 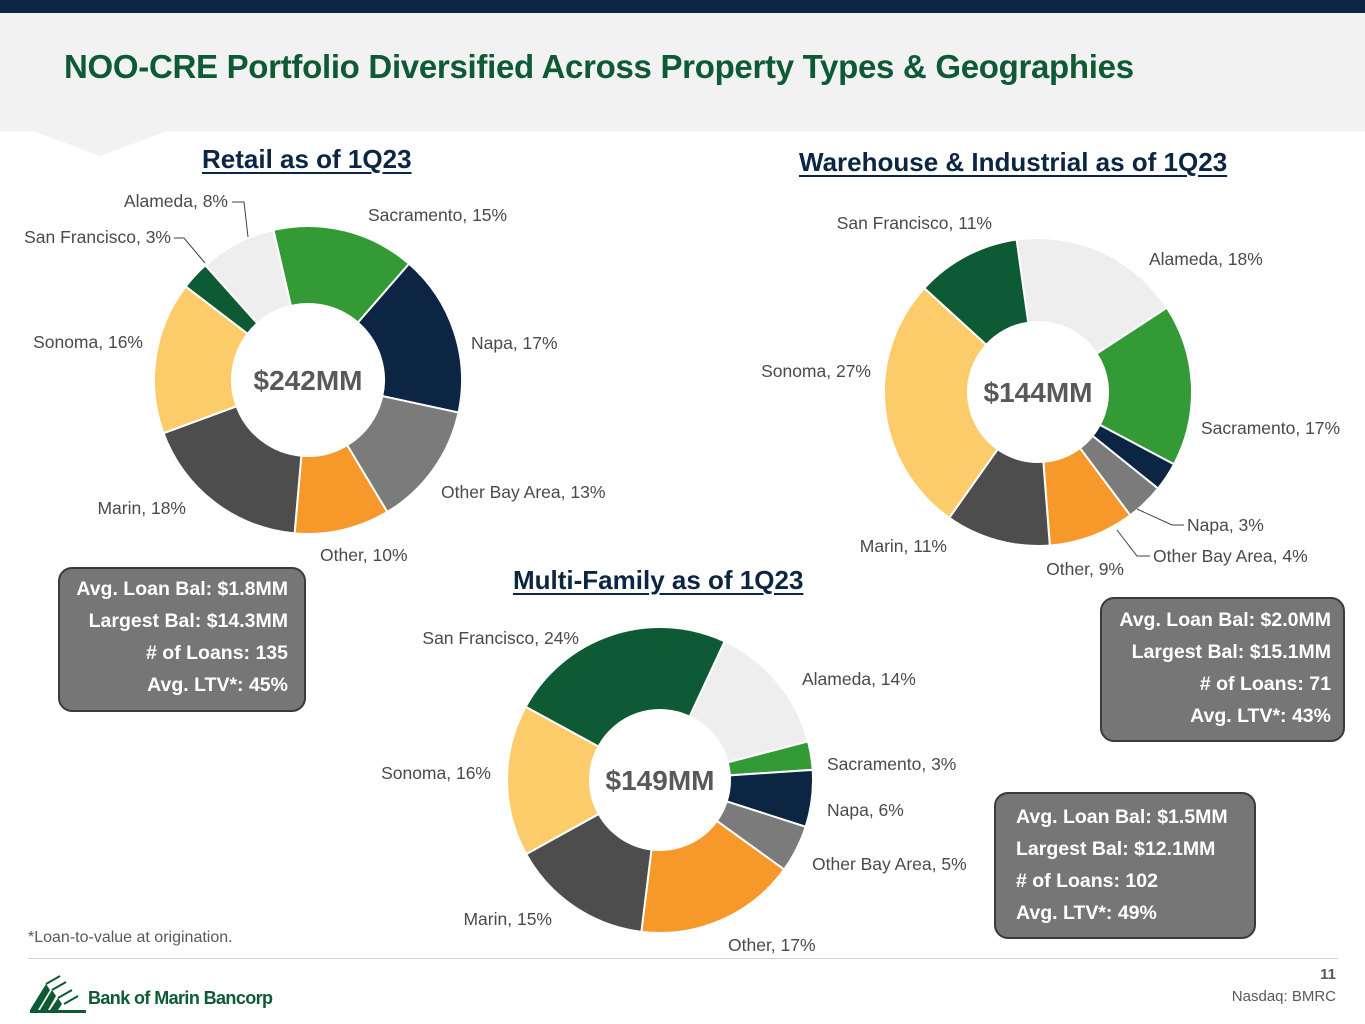 What do you see at coordinates (307, 159) in the screenshot?
I see `retail-chart-title: Retail as of 1Q23` at bounding box center [307, 159].